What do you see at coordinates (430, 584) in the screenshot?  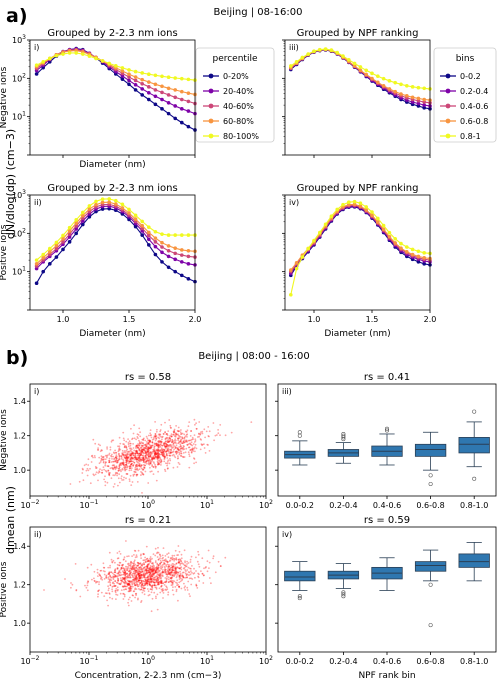 I see `box-flier` at bounding box center [430, 584].